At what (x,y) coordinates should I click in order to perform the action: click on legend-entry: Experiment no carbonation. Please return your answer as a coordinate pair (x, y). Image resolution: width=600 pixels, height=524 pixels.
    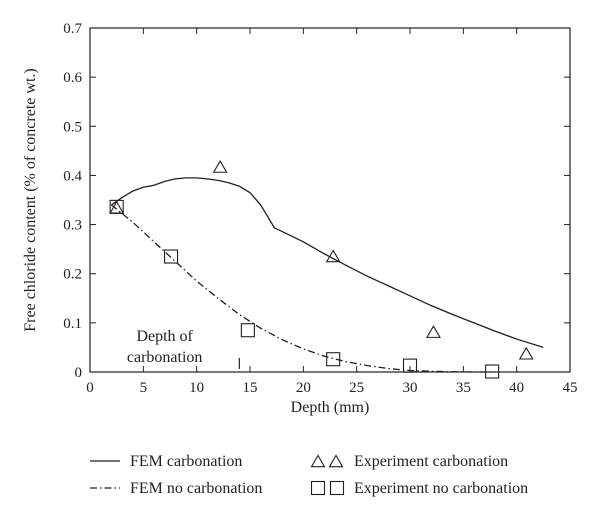
    Looking at the image, I should click on (419, 488).